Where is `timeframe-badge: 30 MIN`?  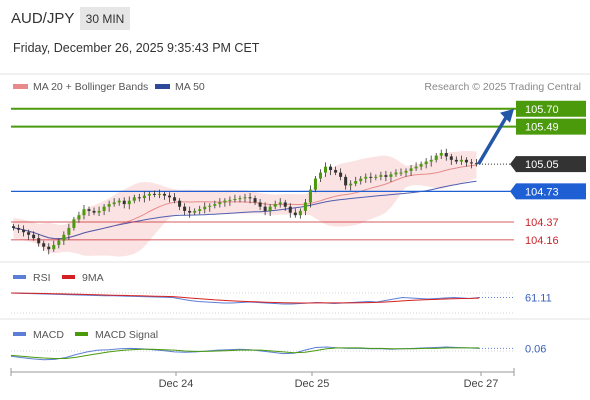
timeframe-badge: 30 MIN is located at coordinates (105, 18).